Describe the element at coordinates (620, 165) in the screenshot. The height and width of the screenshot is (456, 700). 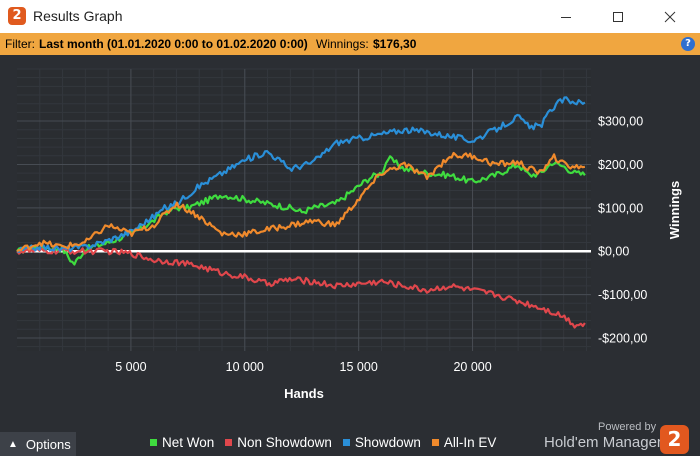
I see `y-tick-label: $200,00` at that location.